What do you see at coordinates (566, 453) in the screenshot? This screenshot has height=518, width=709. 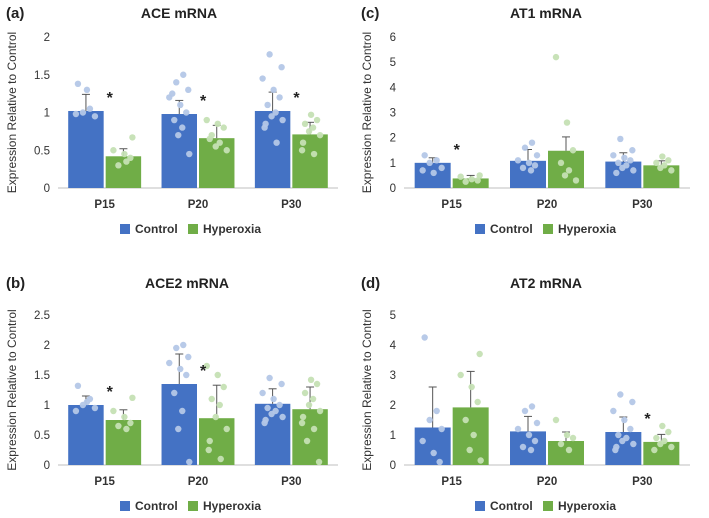 I see `bar-hyperoxia-p20` at bounding box center [566, 453].